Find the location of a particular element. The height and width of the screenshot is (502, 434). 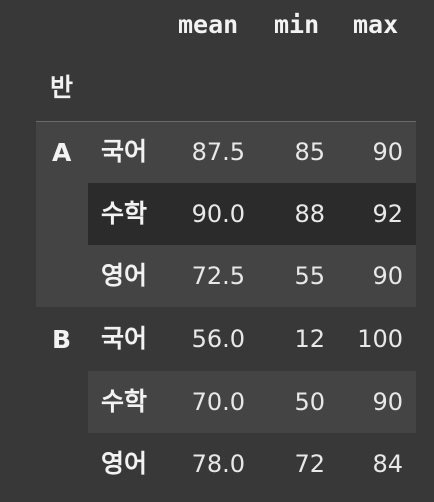

cell-min: 12 is located at coordinates (309, 339).